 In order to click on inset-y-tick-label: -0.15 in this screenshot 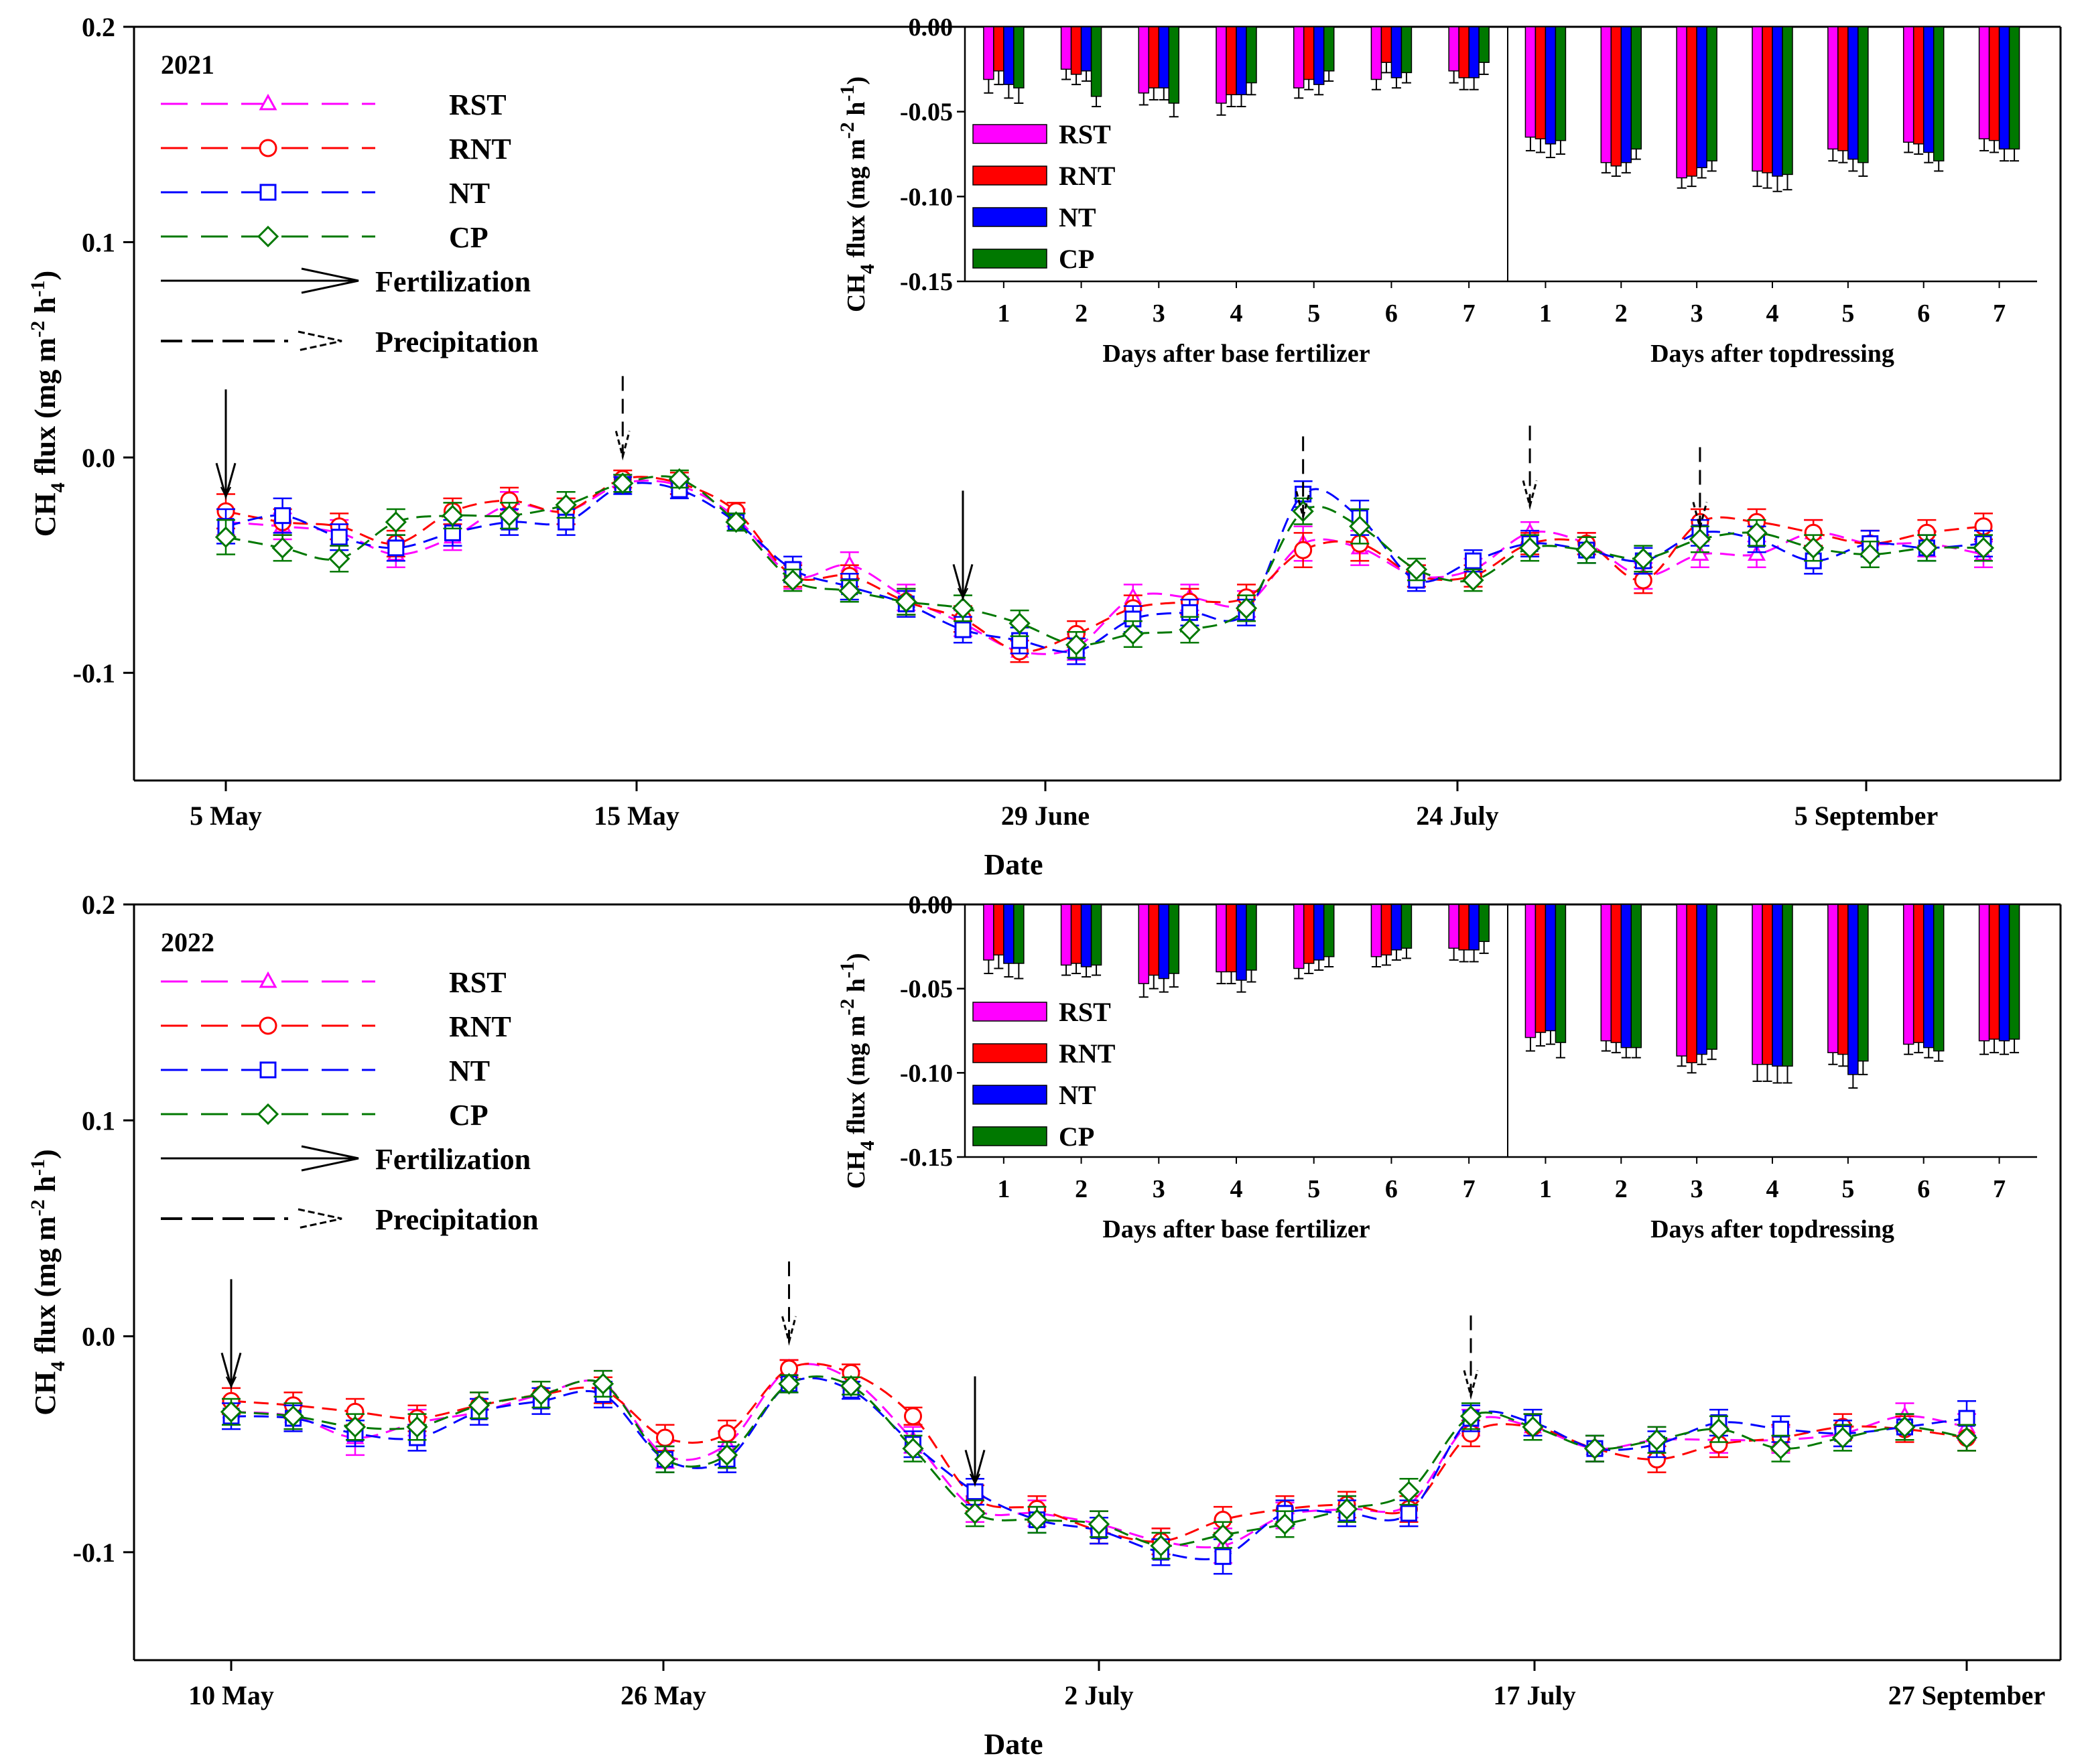, I will do `click(926, 1158)`.